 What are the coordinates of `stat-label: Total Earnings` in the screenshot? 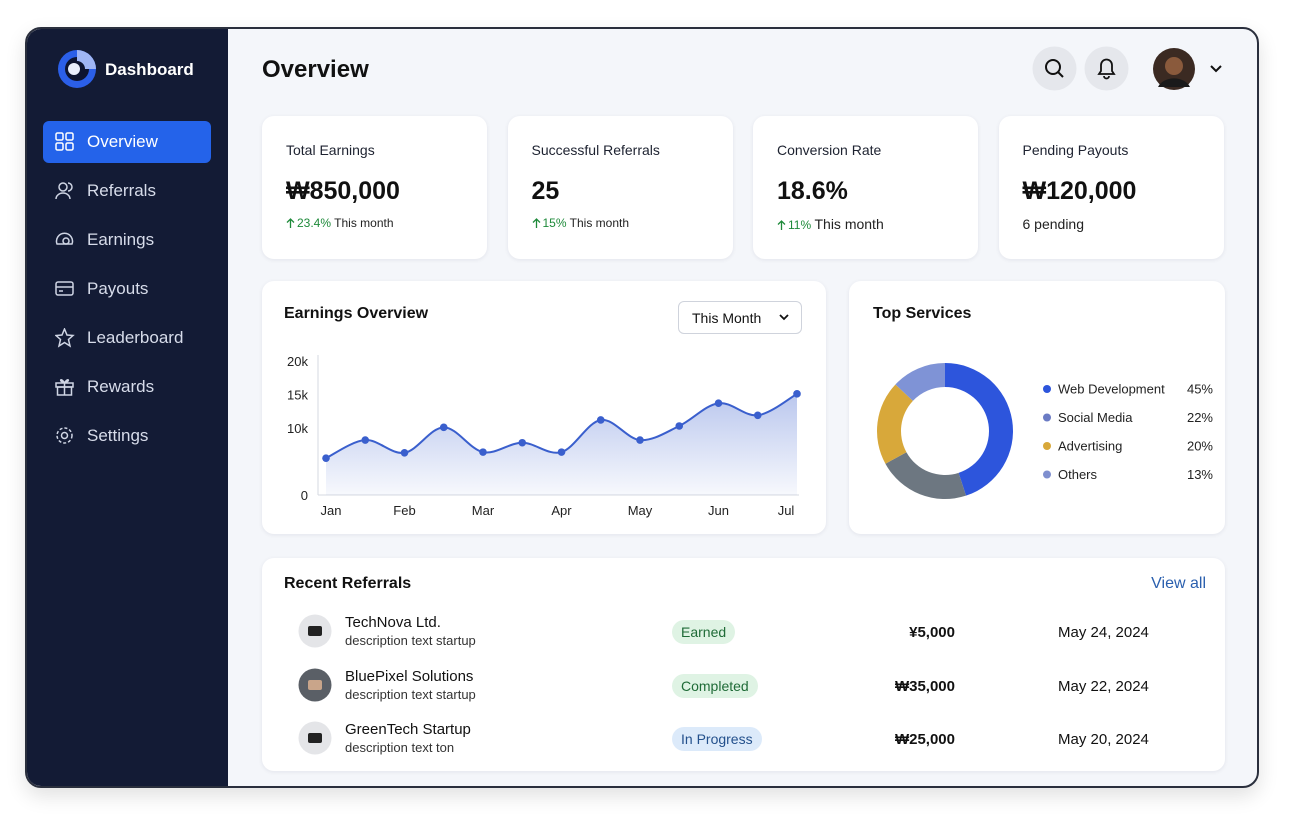 It's located at (330, 150).